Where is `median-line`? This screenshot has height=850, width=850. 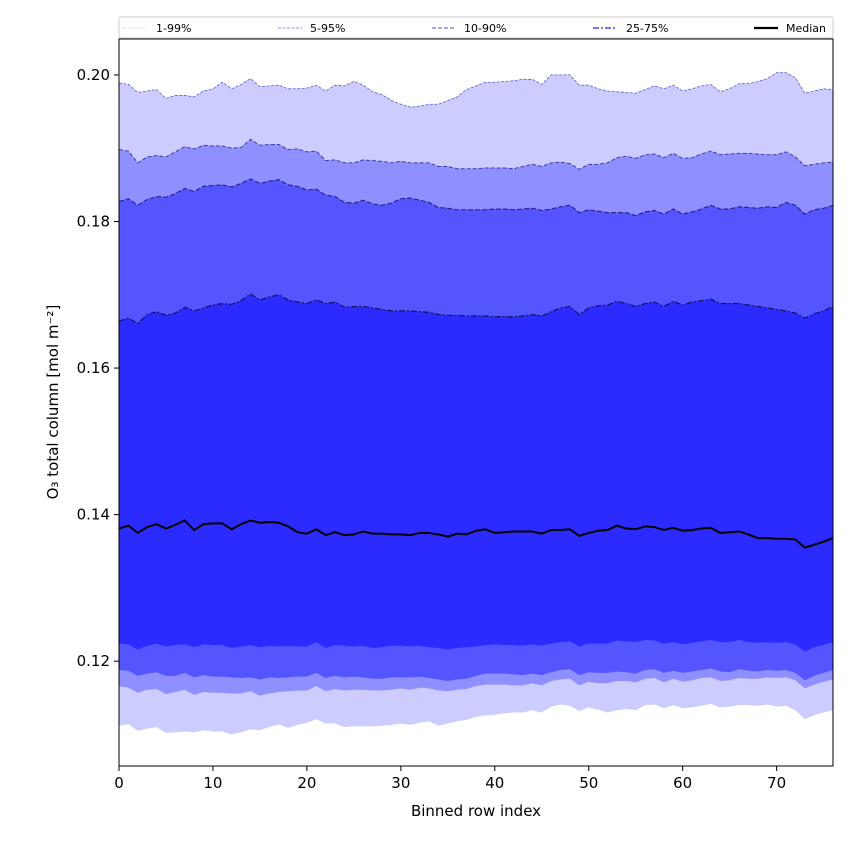
median-line is located at coordinates (476, 534).